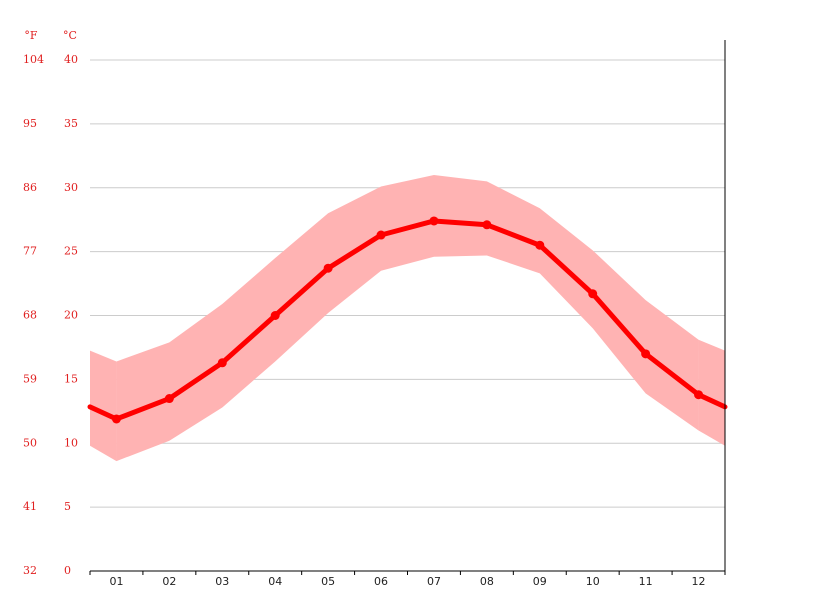 This screenshot has width=815, height=611. Describe the element at coordinates (67, 570) in the screenshot. I see `y-tick-label: 0` at that location.